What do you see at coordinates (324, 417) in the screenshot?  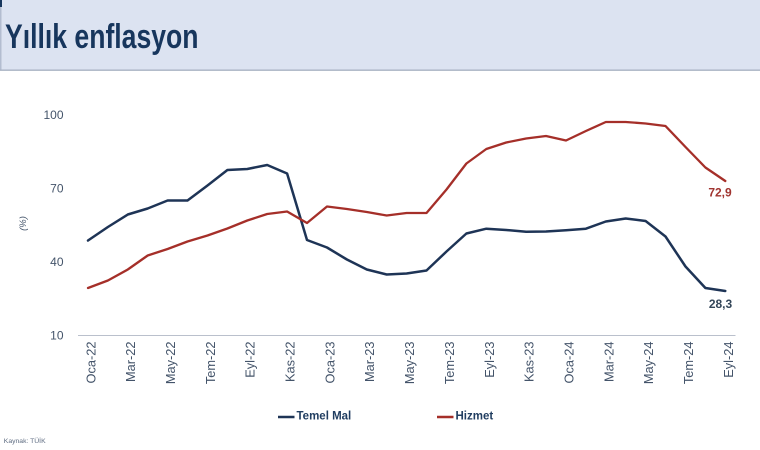 I see `svg-text: Temel Mal` at bounding box center [324, 417].